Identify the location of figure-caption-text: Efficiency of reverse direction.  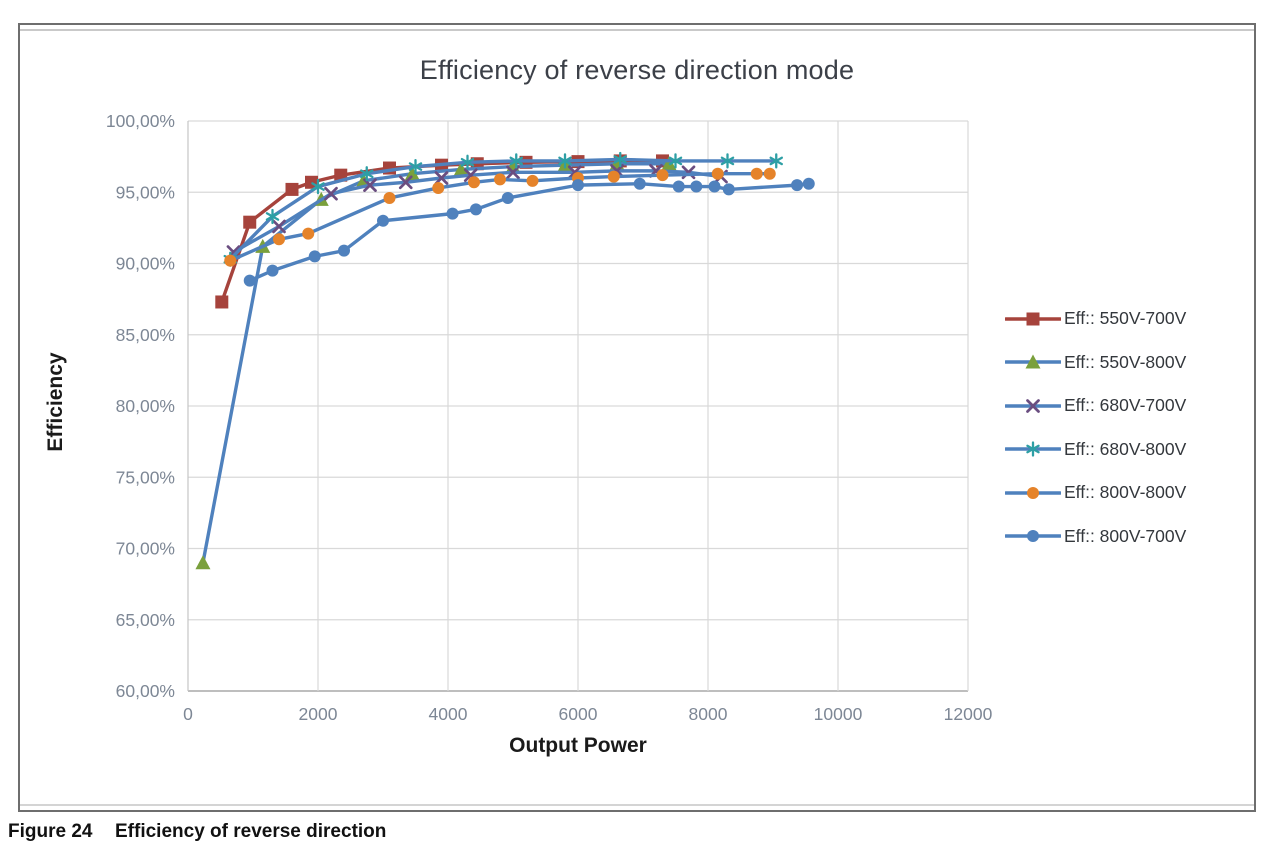
(251, 831).